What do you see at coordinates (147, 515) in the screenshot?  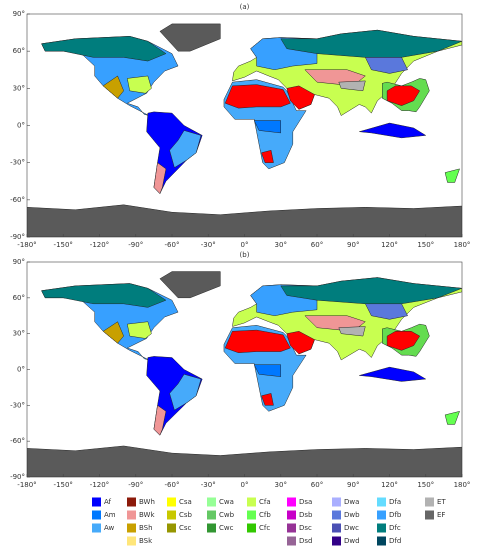 I see `legend-label: BWk` at bounding box center [147, 515].